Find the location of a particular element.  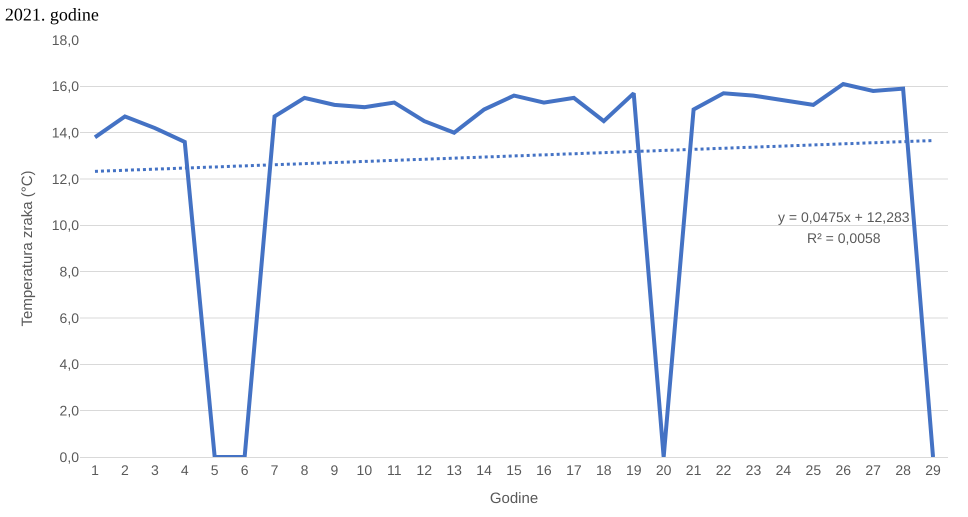

annotation: y = 0,0475x + 12,283 is located at coordinates (844, 217).